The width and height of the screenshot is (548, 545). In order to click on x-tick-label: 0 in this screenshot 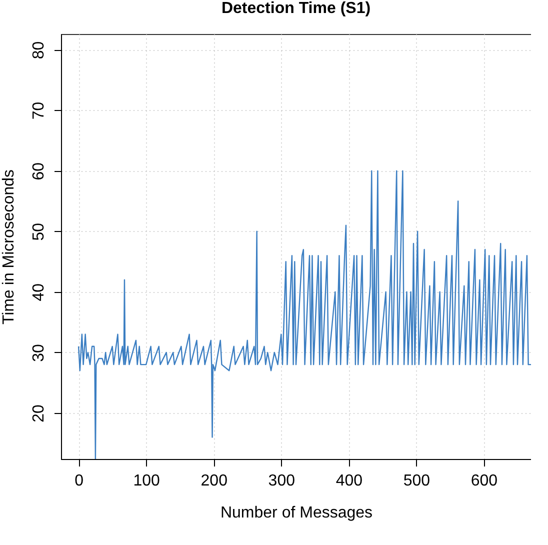, I will do `click(79, 481)`.